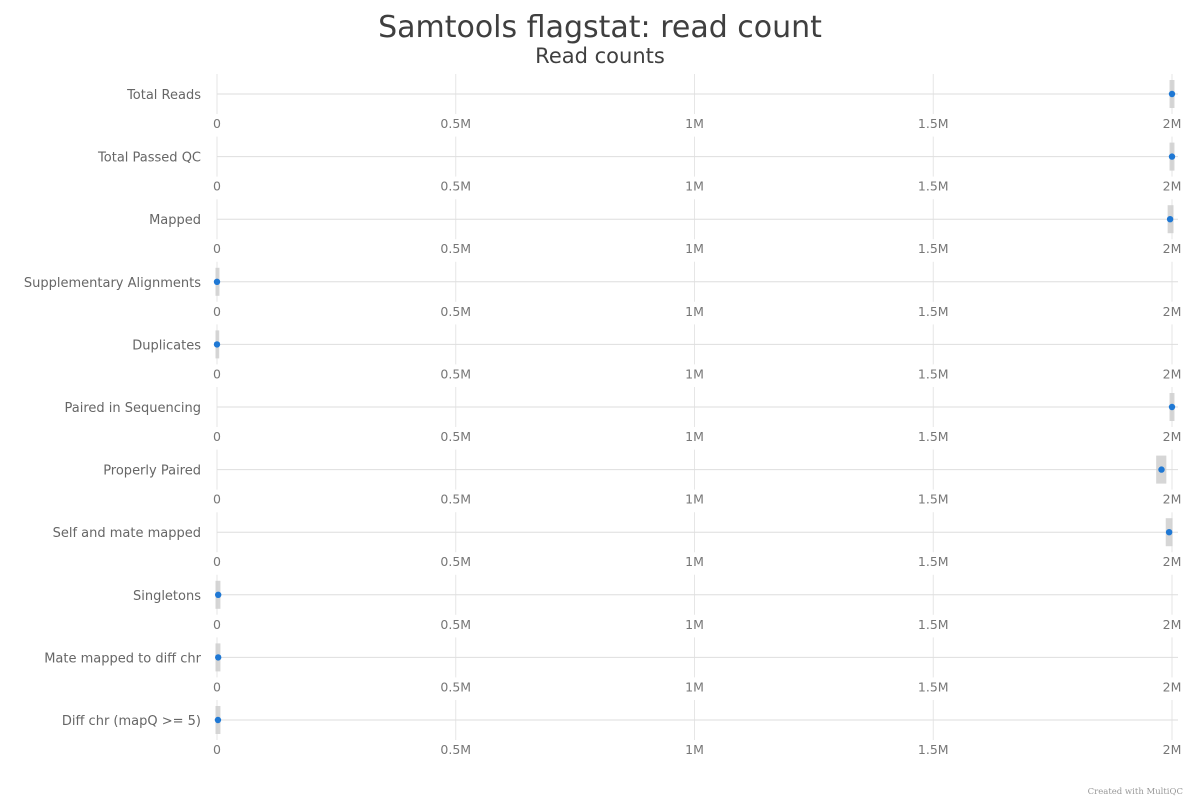  Describe the element at coordinates (149, 158) in the screenshot. I see `row-label: Total Passed QC` at that location.